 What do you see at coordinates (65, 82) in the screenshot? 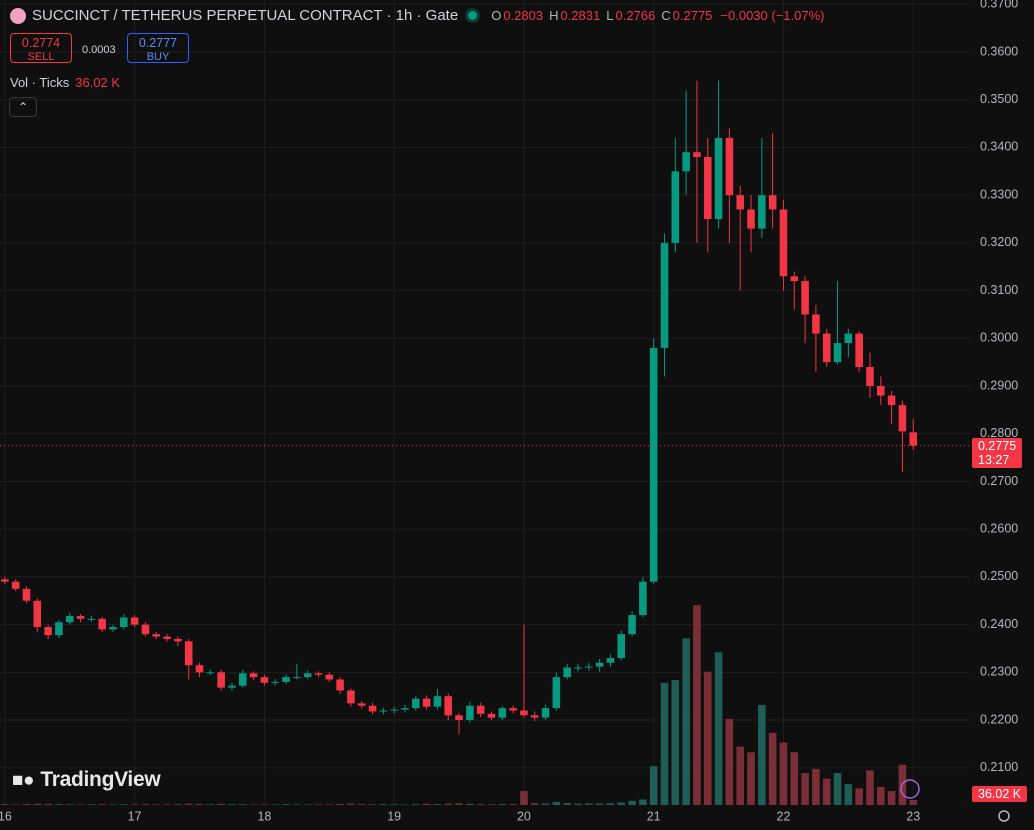
I see `volume-indicator: Vol · Ticks 36.02 K` at bounding box center [65, 82].